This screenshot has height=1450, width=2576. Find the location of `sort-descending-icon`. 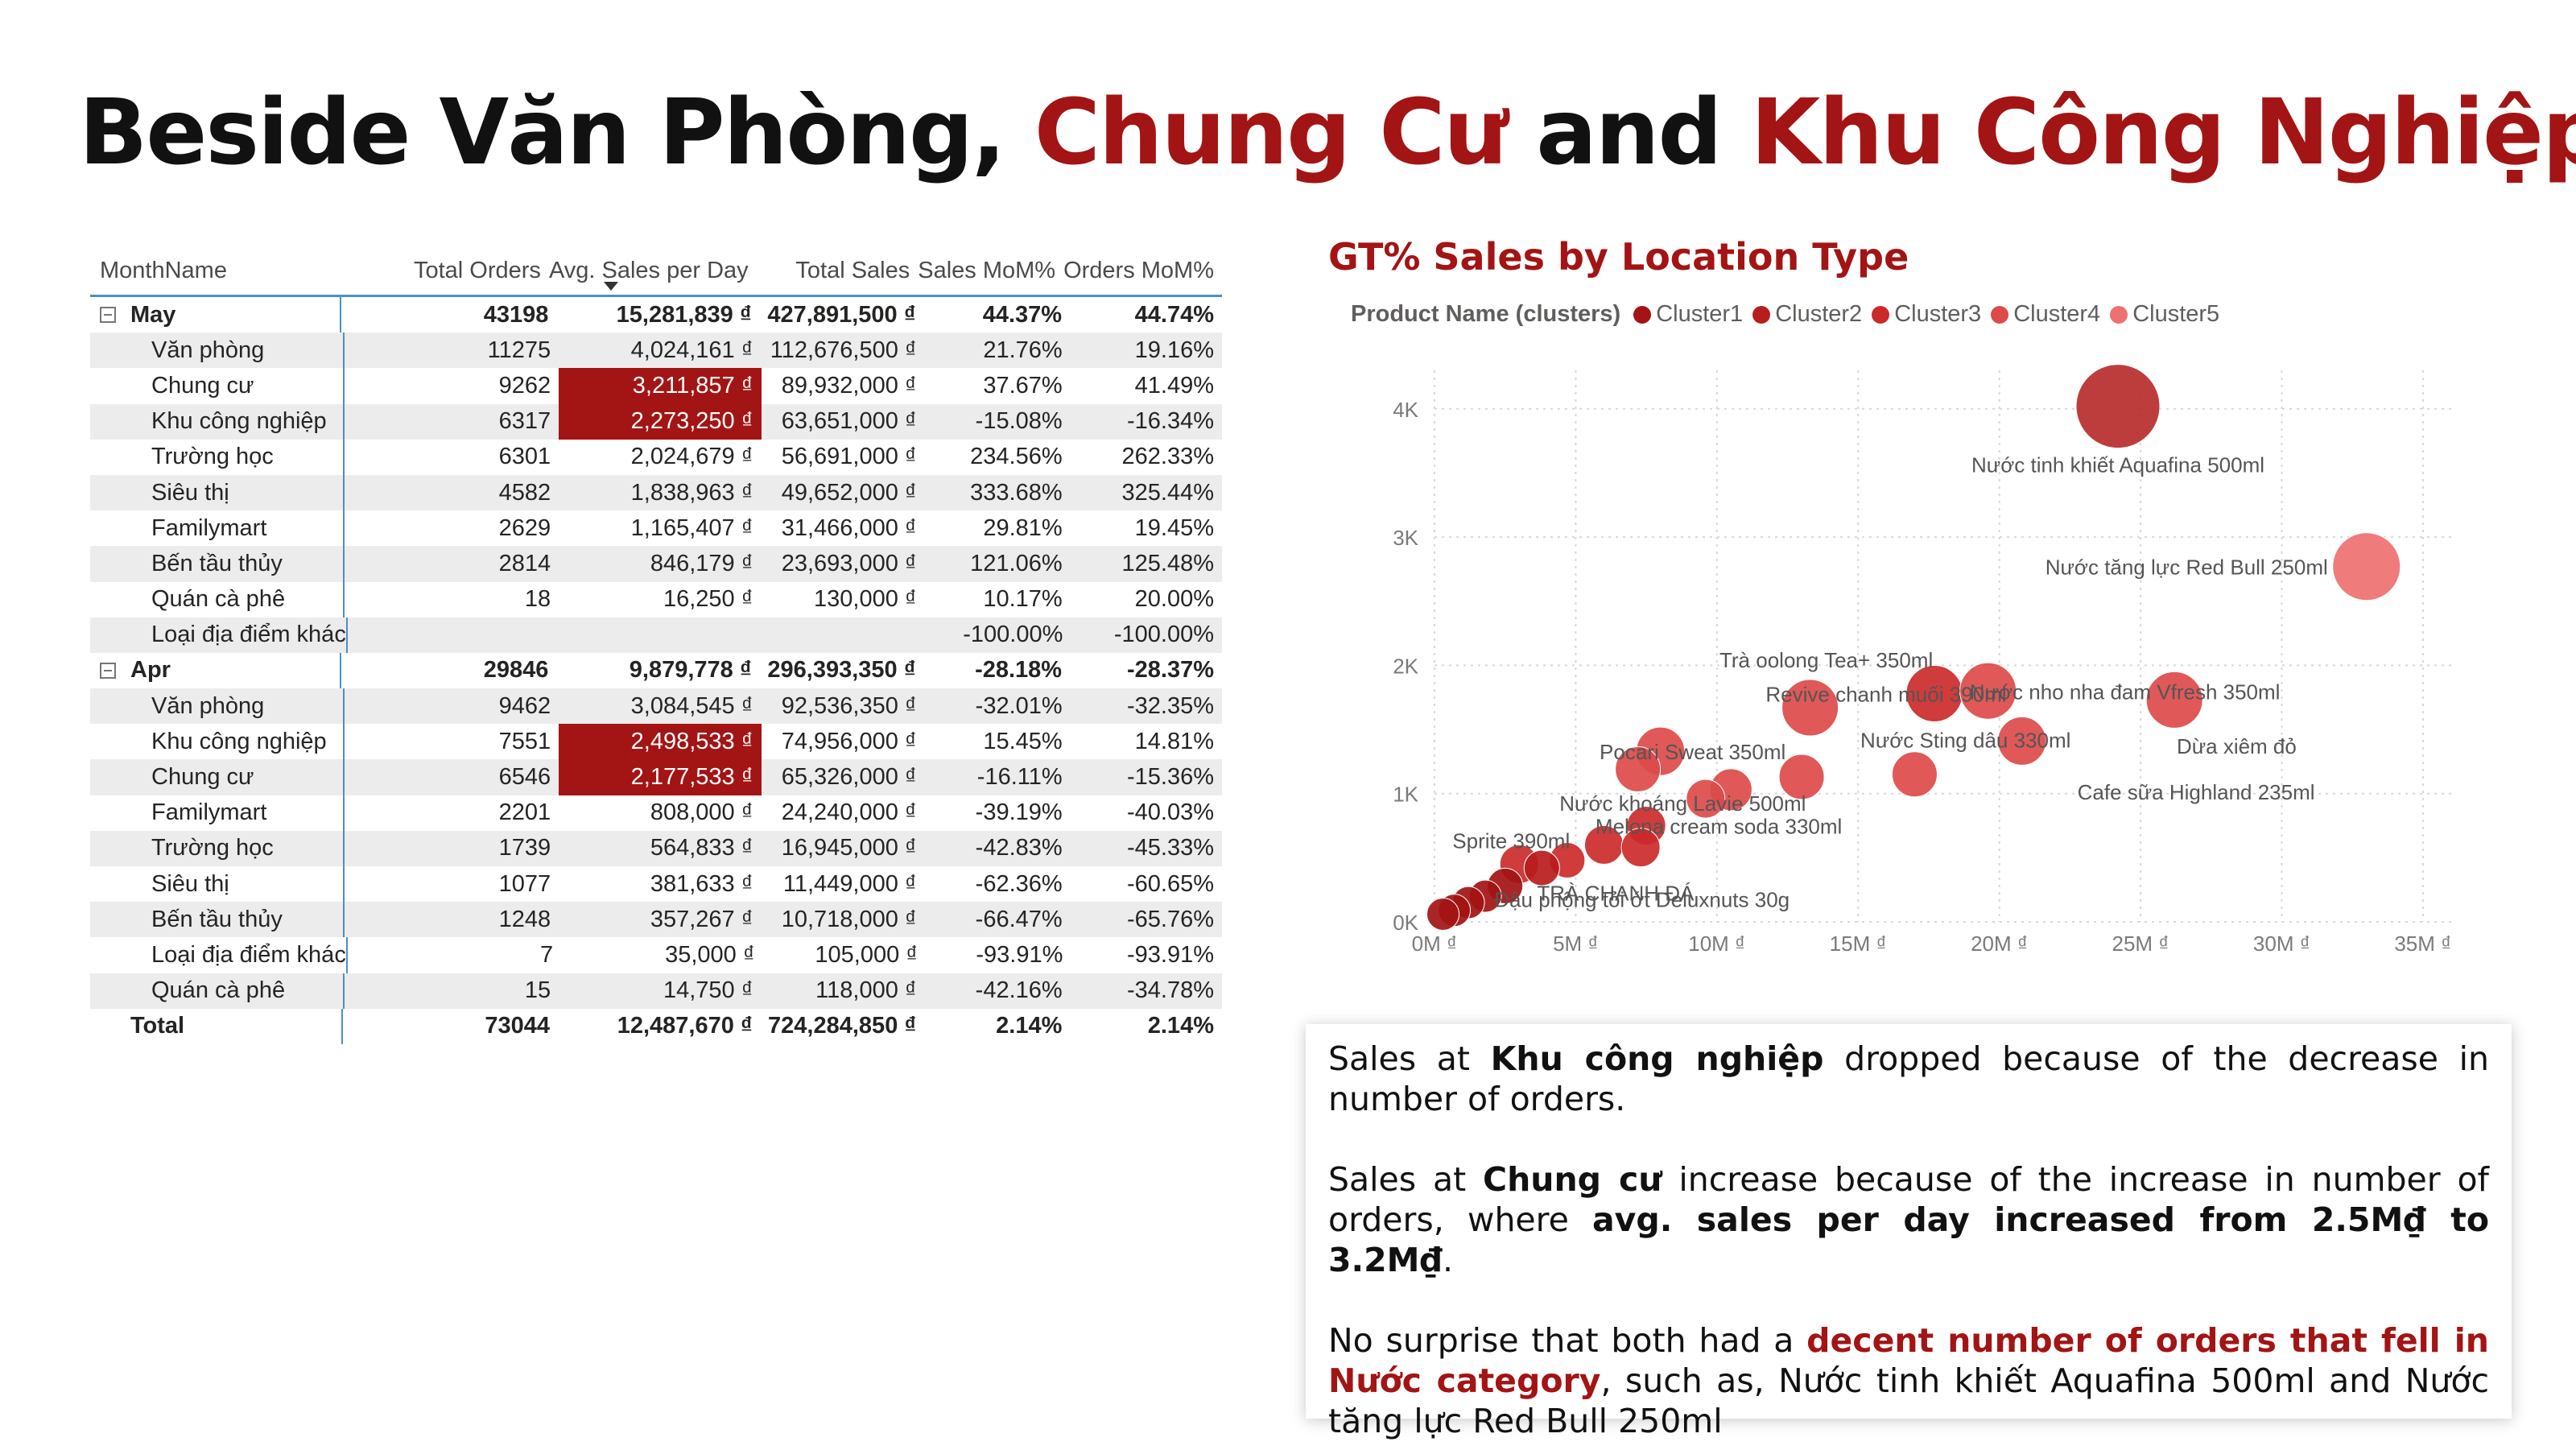

sort-descending-icon is located at coordinates (611, 286).